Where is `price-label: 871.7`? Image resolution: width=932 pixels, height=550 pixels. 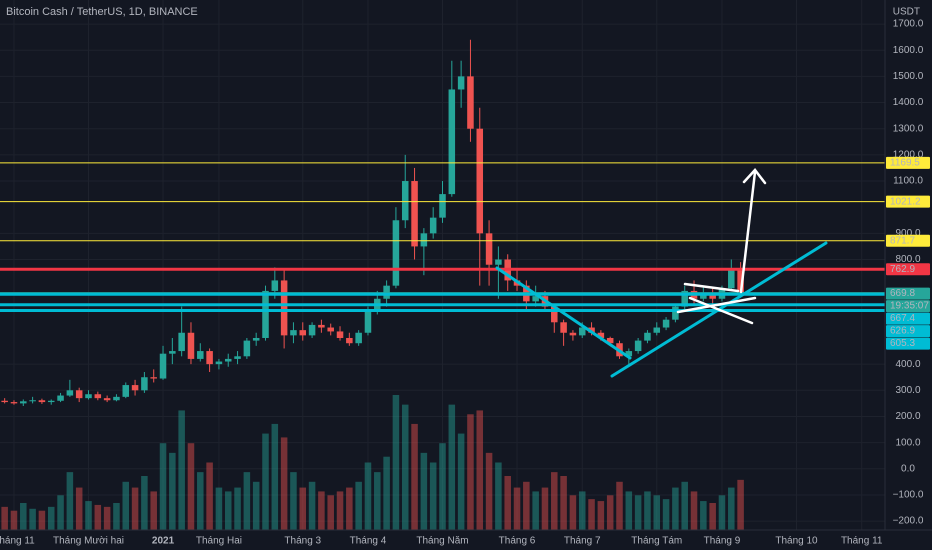 price-label: 871.7 is located at coordinates (902, 240).